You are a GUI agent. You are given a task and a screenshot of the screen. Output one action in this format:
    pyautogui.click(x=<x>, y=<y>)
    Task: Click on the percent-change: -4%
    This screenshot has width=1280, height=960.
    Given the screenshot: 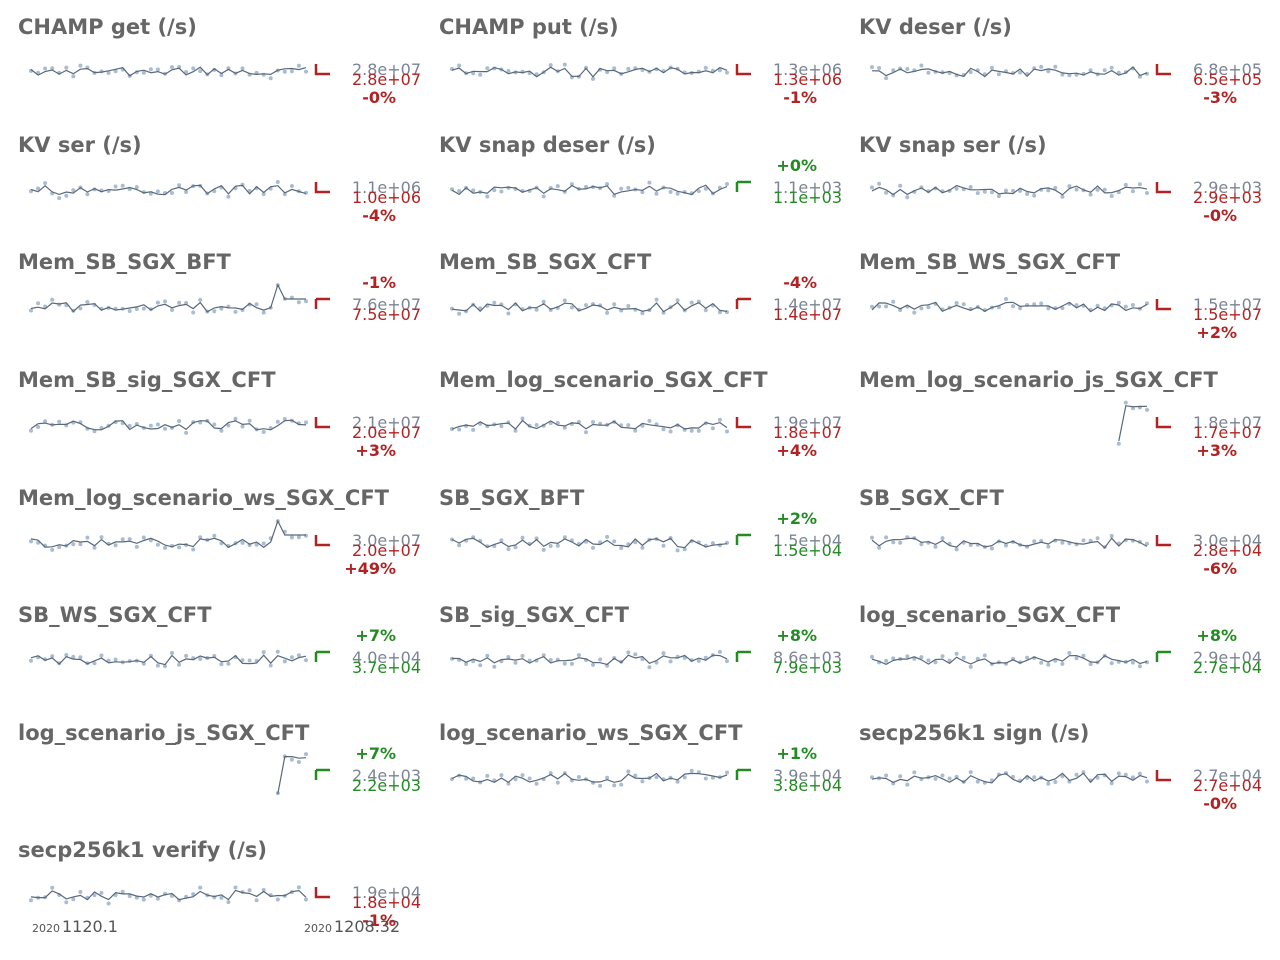 What is the action you would take?
    pyautogui.click(x=800, y=282)
    